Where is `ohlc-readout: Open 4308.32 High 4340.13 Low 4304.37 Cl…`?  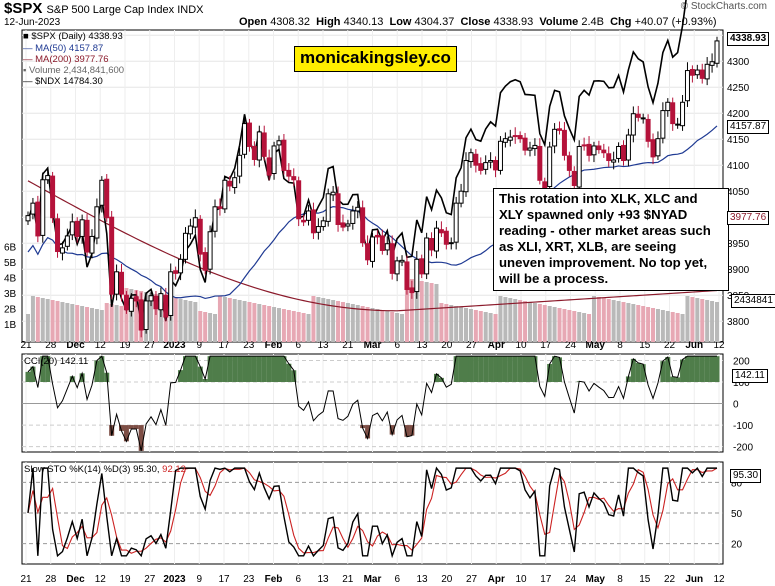 ohlc-readout: Open 4308.32 High 4340.13 Low 4304.37 Cl… is located at coordinates (478, 22).